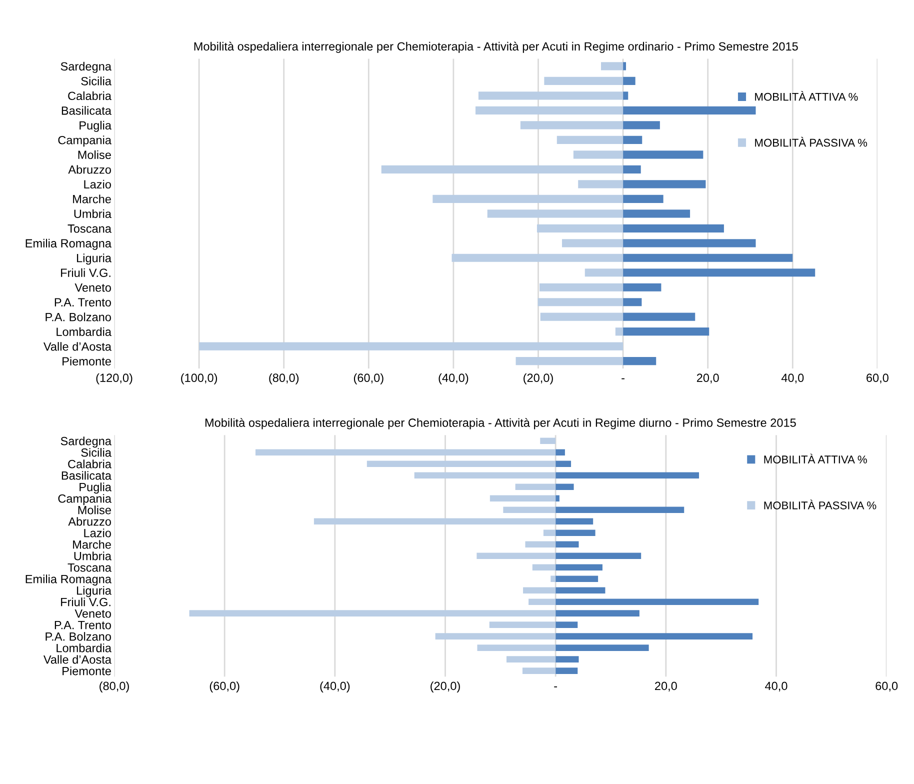 This screenshot has width=914, height=784. What do you see at coordinates (453, 378) in the screenshot?
I see `x-tick-label: (40,0)` at bounding box center [453, 378].